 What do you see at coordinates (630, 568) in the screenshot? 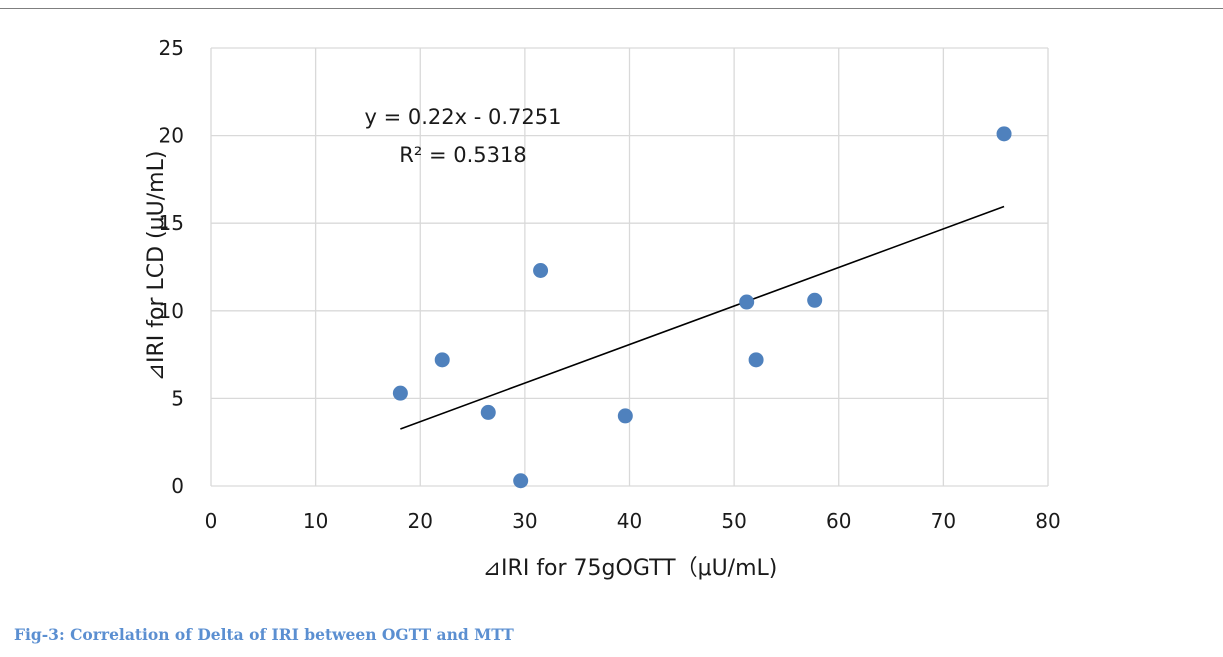
I see `x-axis-title: ⊿IRI for 75gOGTT（μU/mL)` at bounding box center [630, 568].